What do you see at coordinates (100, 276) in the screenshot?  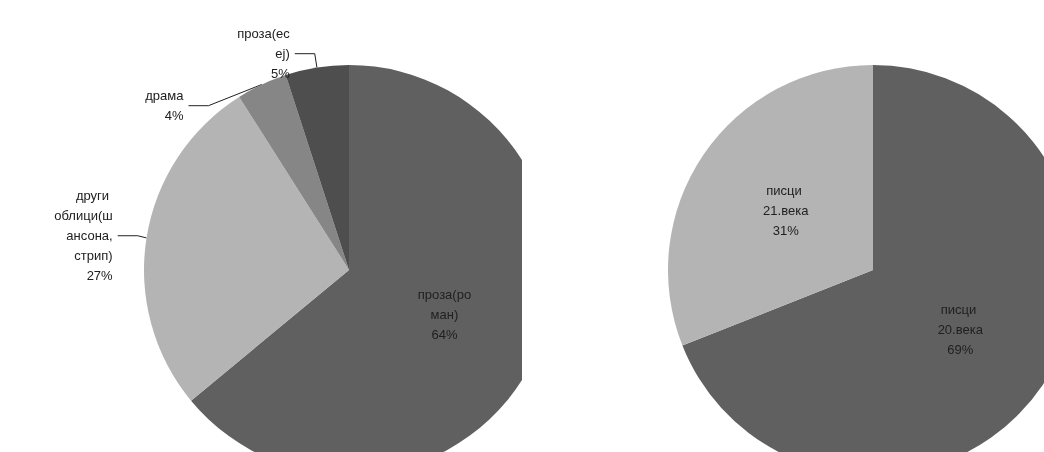 I see `data-label: 27%` at bounding box center [100, 276].